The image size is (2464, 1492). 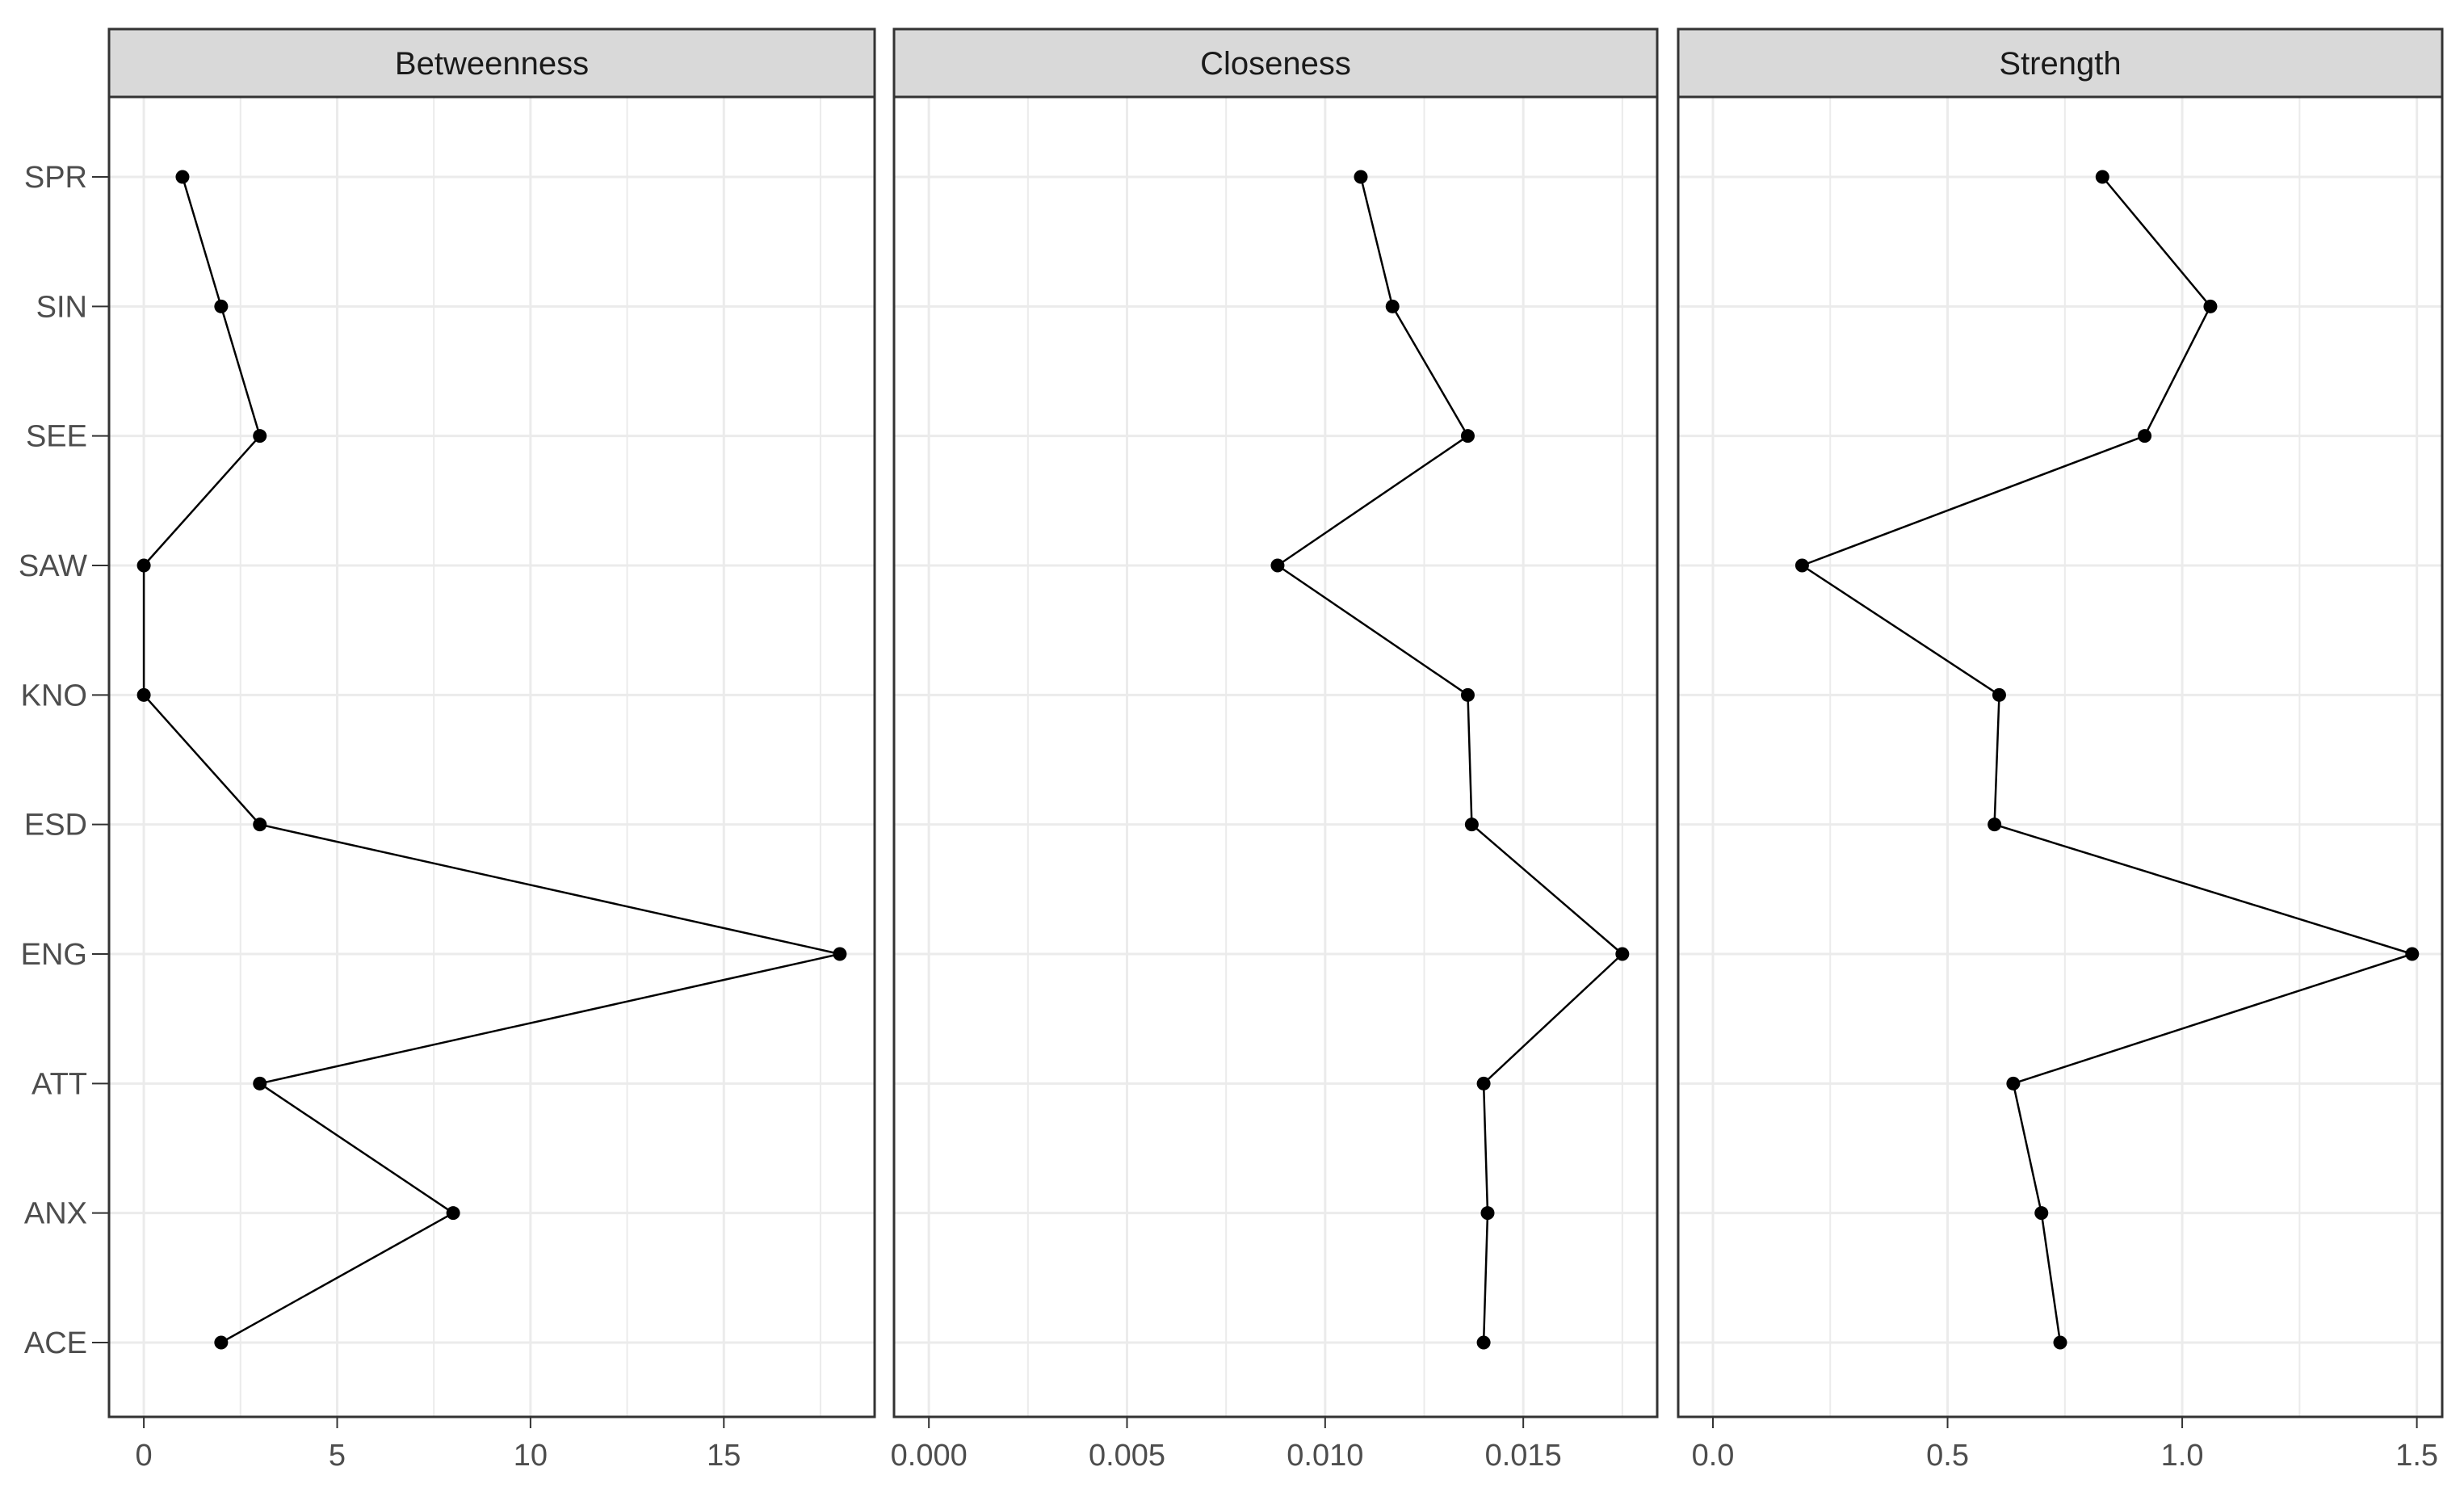 What do you see at coordinates (1361, 177) in the screenshot?
I see `data-point-closeness-spr` at bounding box center [1361, 177].